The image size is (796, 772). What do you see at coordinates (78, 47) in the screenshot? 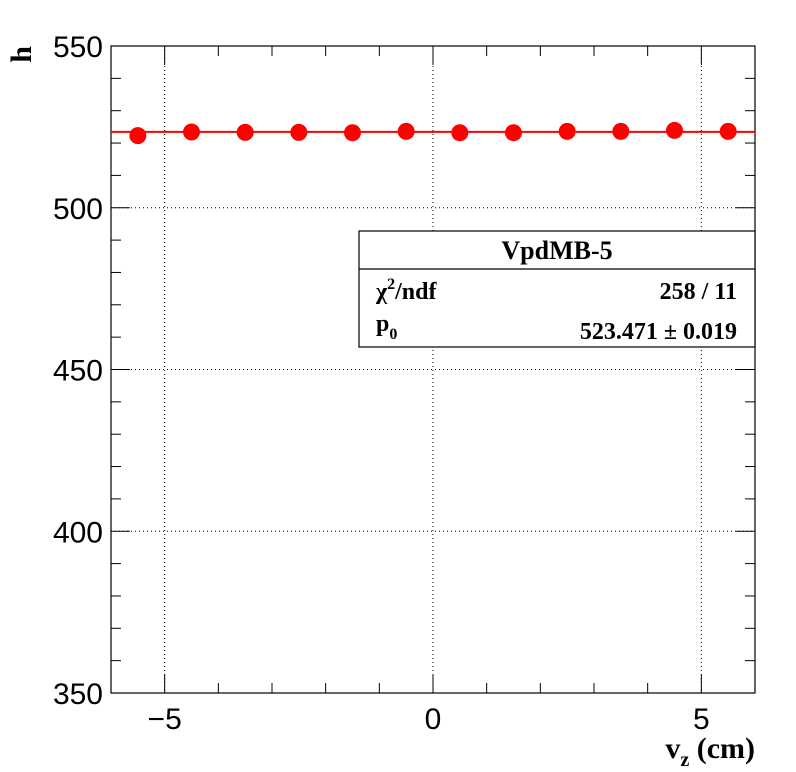
I see `y-tick-label: 550` at bounding box center [78, 47].